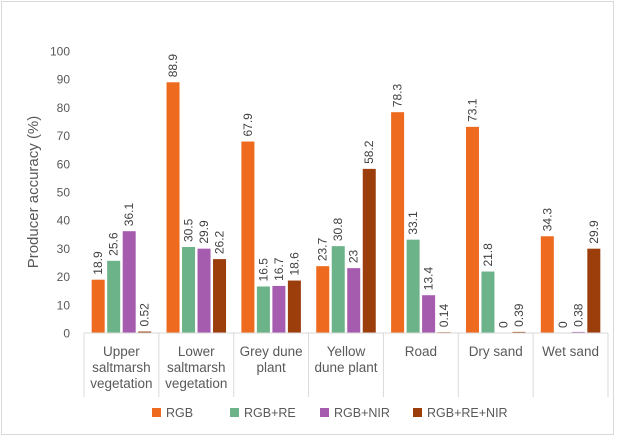 The image size is (617, 441). What do you see at coordinates (196, 351) in the screenshot?
I see `x-tick-label: Lower` at bounding box center [196, 351].